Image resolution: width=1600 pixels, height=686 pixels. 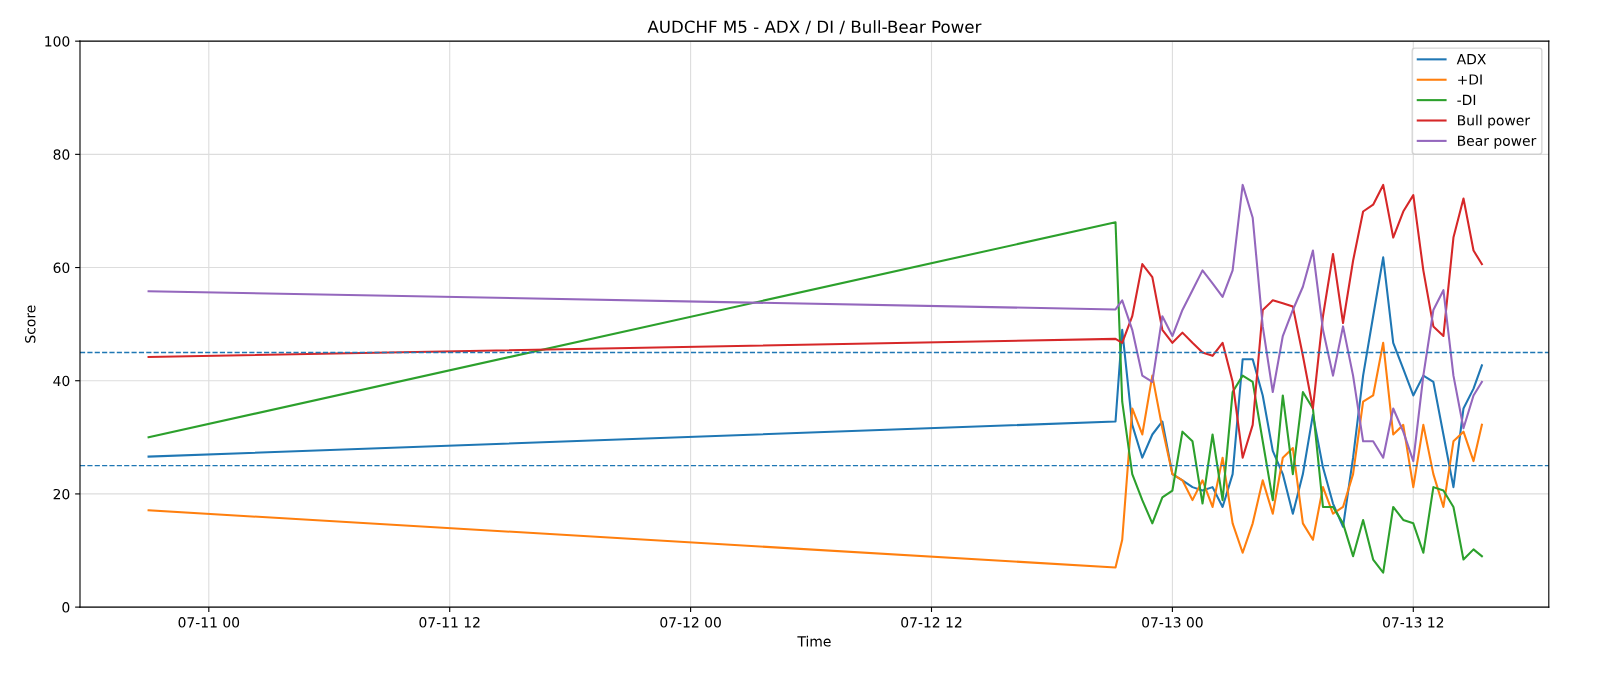 What do you see at coordinates (57, 41) in the screenshot?
I see `y-tick-label: 100` at bounding box center [57, 41].